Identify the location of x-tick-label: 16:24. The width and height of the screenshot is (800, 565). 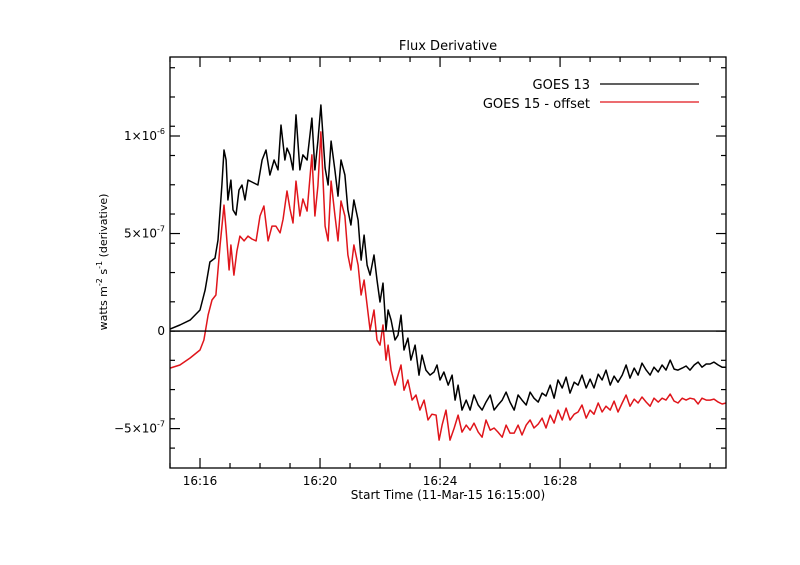
(440, 481).